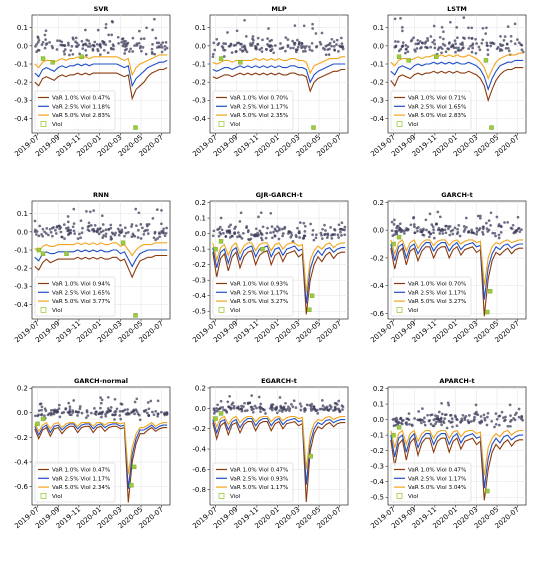 The image size is (550, 564). What do you see at coordinates (378, 389) in the screenshot?
I see `y-tick-label: 0.2` at bounding box center [378, 389].